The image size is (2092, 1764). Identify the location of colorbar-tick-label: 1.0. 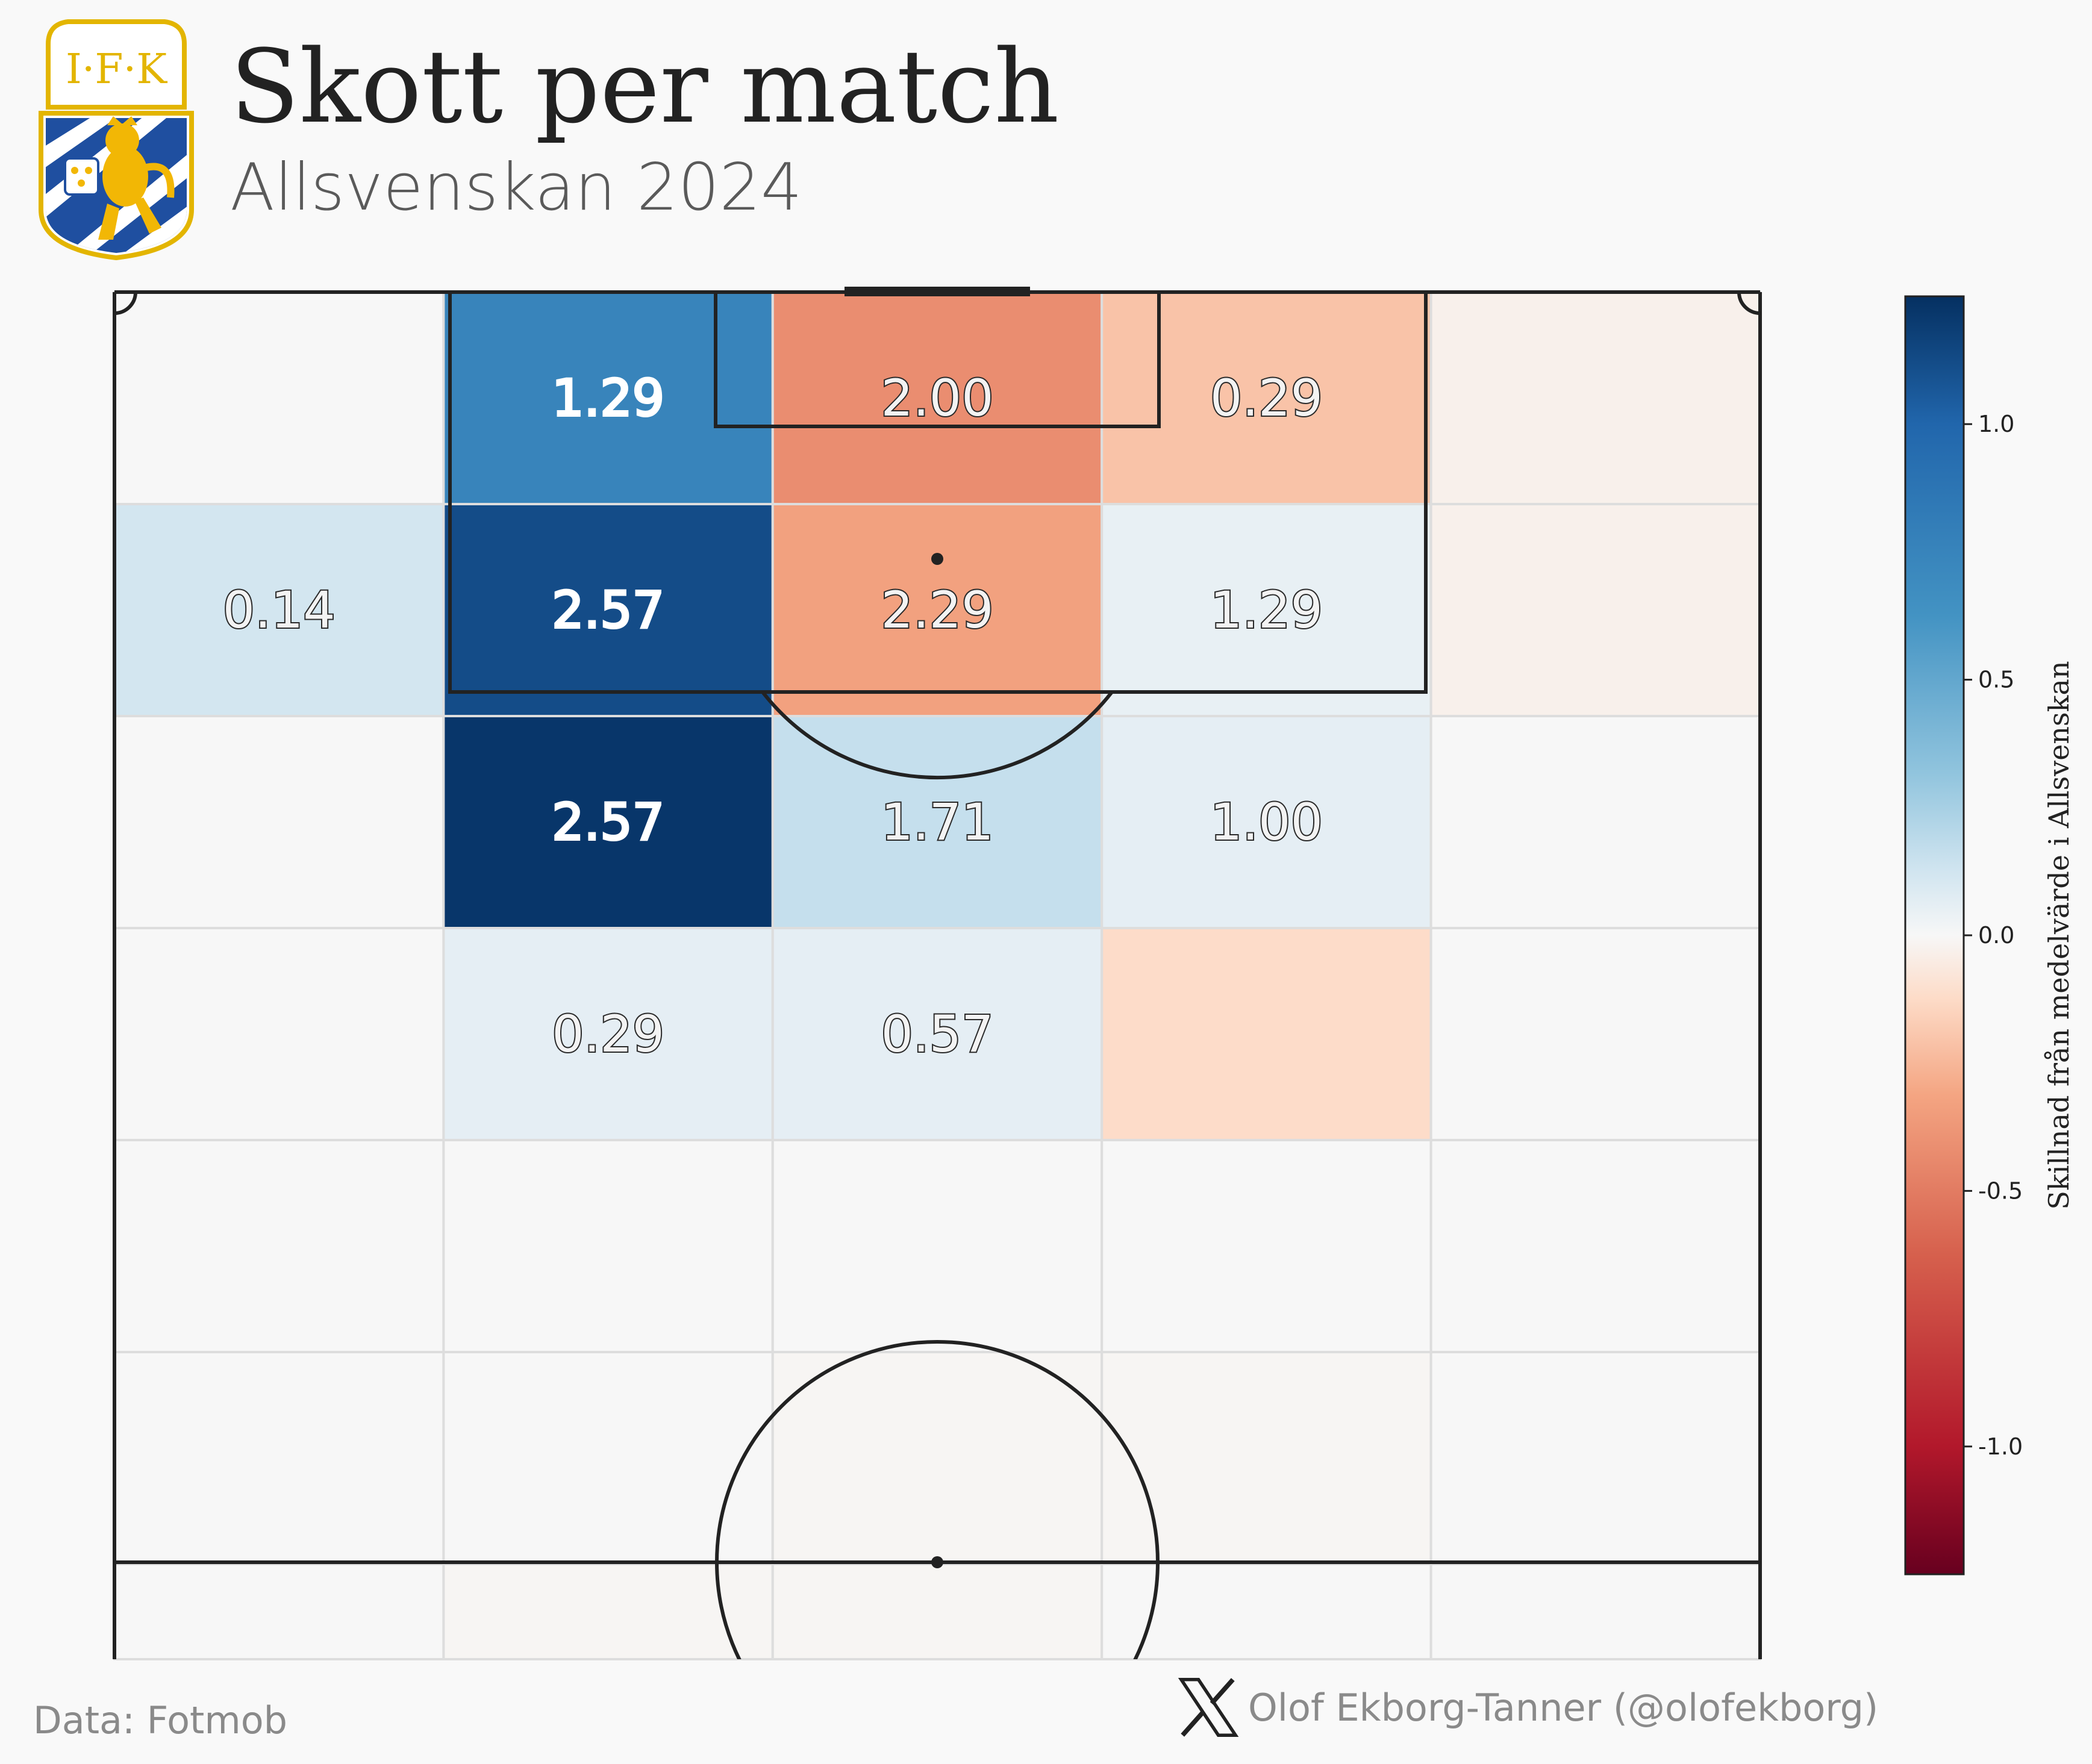
(1996, 424).